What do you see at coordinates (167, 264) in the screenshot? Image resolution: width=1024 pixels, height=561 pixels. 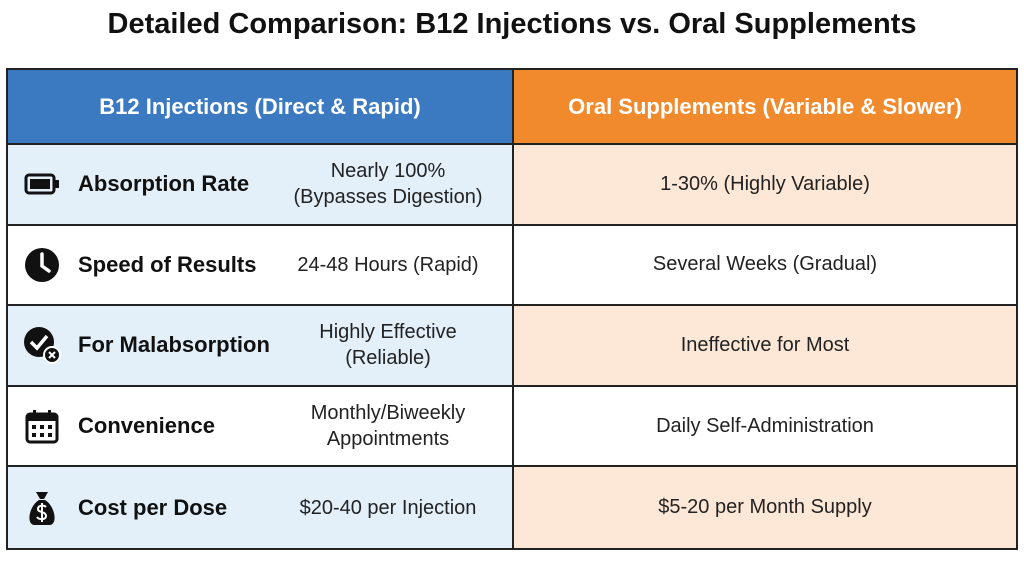 I see `row-label: Speed of Results` at bounding box center [167, 264].